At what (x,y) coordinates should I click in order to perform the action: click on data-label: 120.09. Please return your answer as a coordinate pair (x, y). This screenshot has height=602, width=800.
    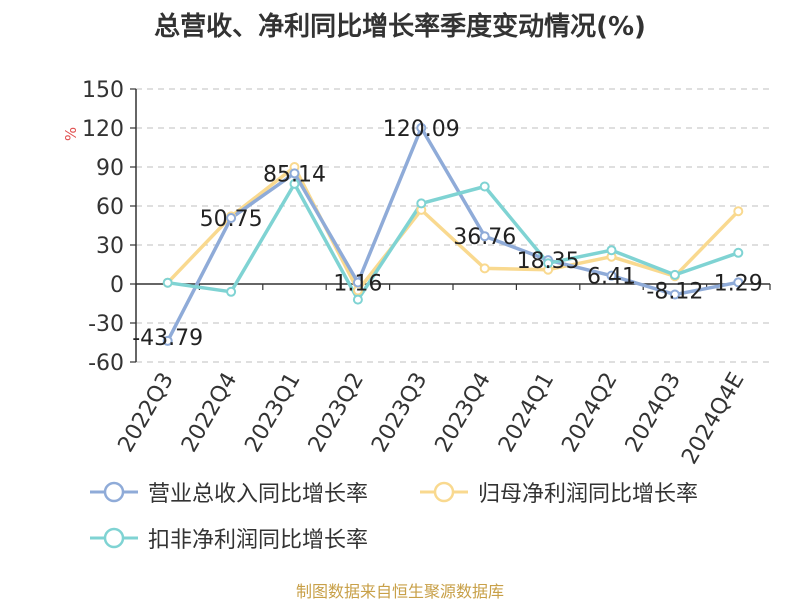
    Looking at the image, I should click on (421, 129).